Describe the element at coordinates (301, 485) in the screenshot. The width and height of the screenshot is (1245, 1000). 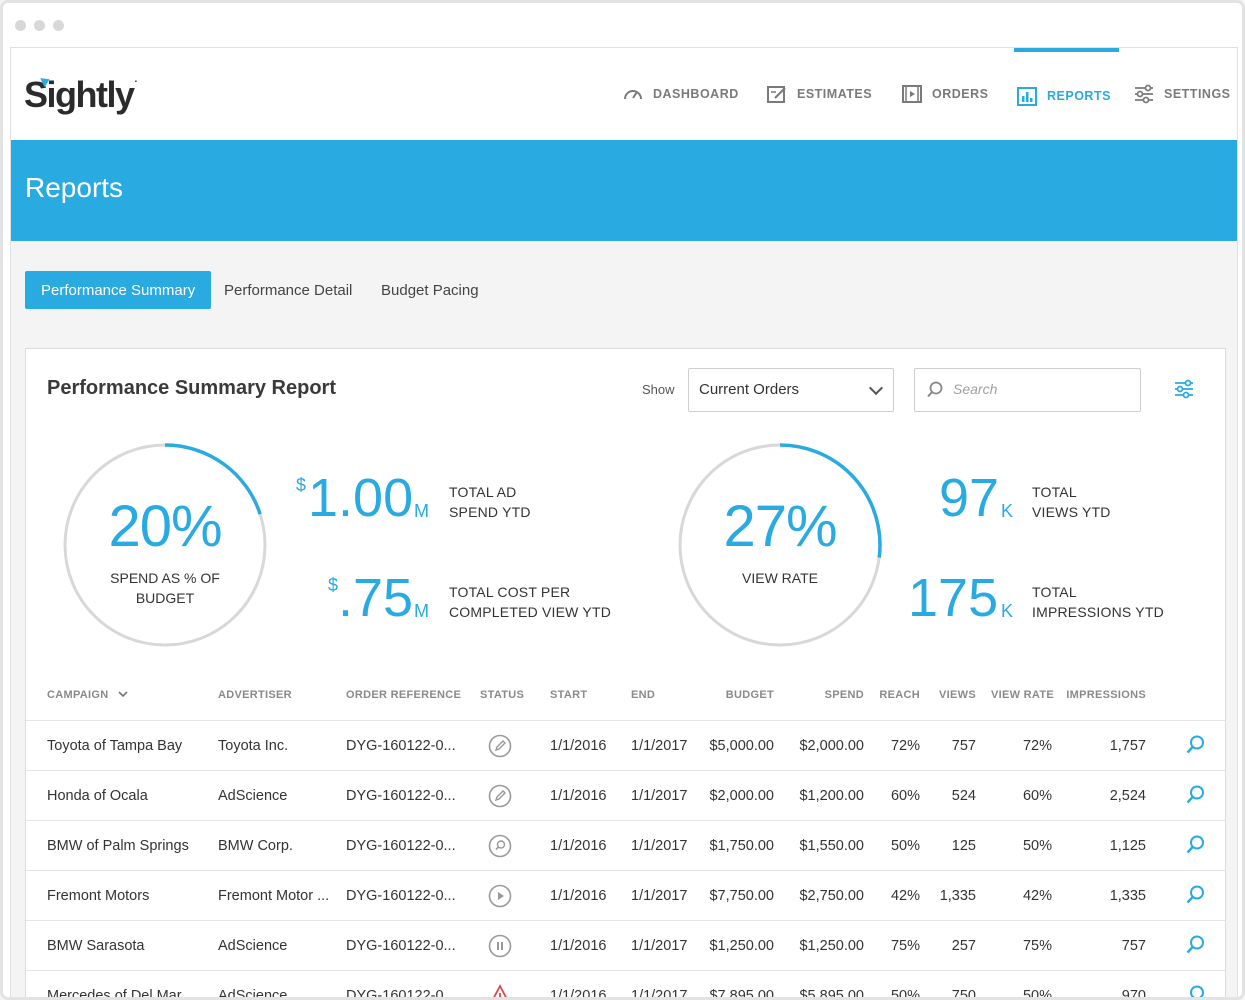
I see `ad-spend-prefix: $` at that location.